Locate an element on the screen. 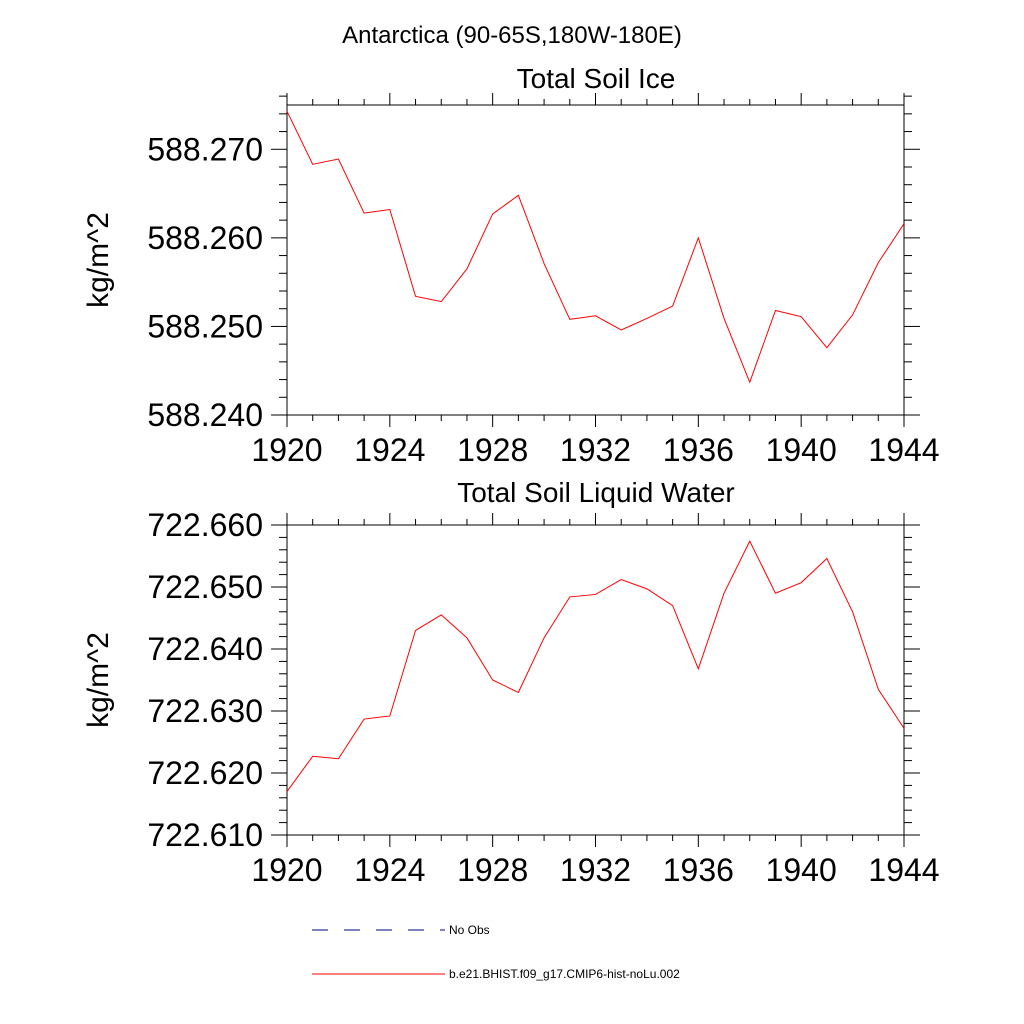 This screenshot has height=1024, width=1024. panel-title: Total Soil Liquid Water is located at coordinates (596, 492).